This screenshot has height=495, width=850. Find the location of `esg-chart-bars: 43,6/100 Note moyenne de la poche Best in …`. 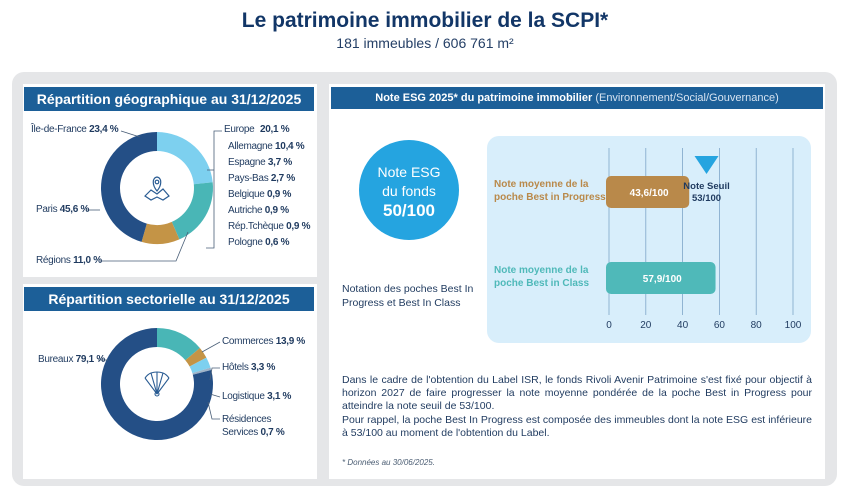

esg-chart-bars: 43,6/100 Note moyenne de la poche Best in … is located at coordinates (605, 235).